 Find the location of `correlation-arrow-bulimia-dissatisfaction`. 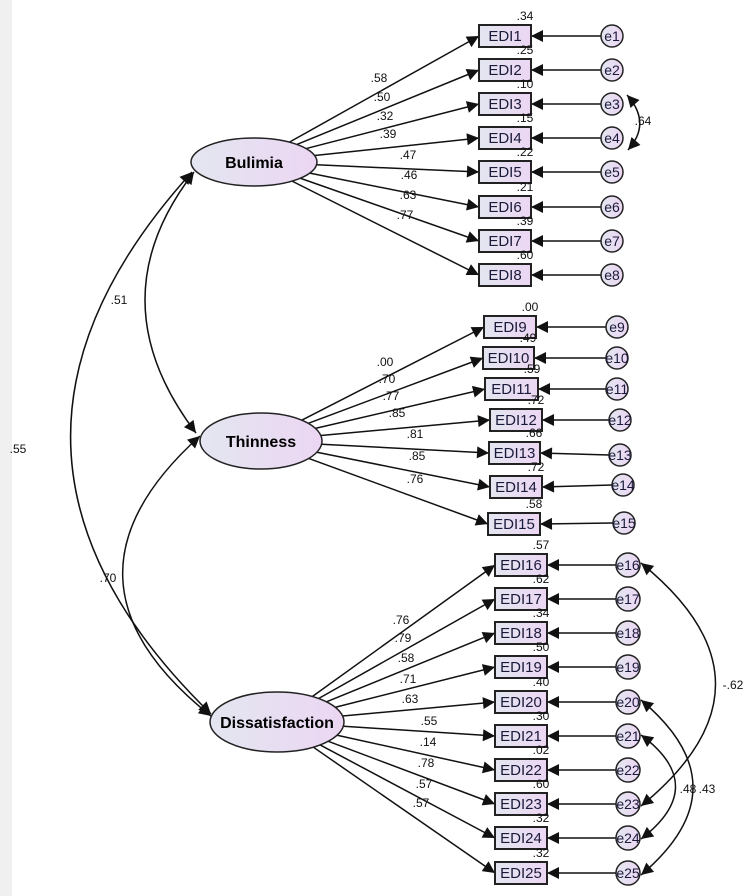

correlation-arrow-bulimia-dissatisfaction is located at coordinates (140, 443).